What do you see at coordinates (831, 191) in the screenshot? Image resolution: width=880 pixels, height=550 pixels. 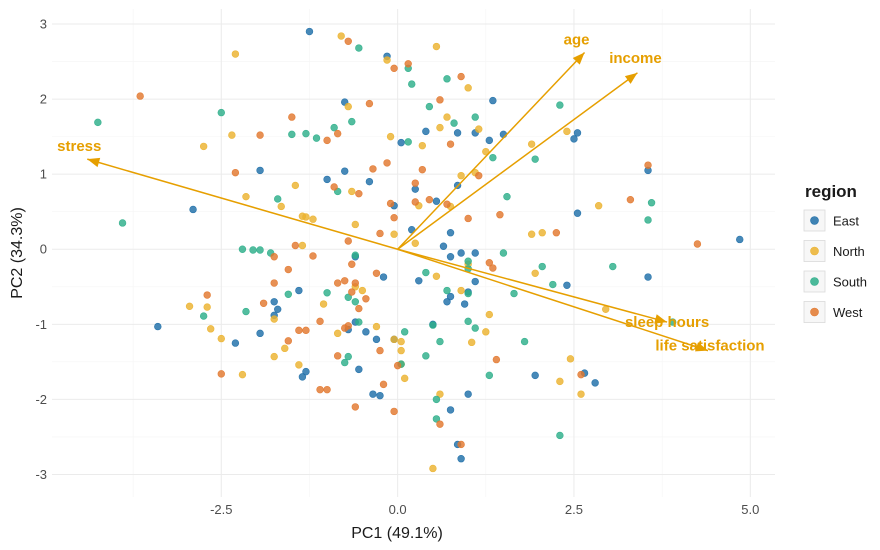 I see `legend-title: region` at bounding box center [831, 191].